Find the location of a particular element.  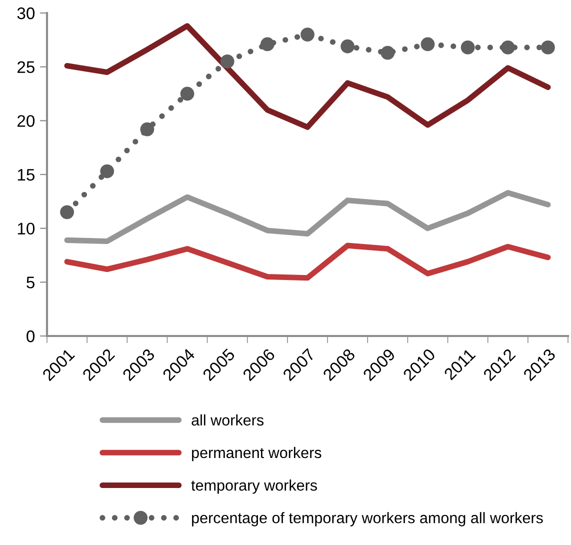

y-tick-label: 5 is located at coordinates (30, 282).